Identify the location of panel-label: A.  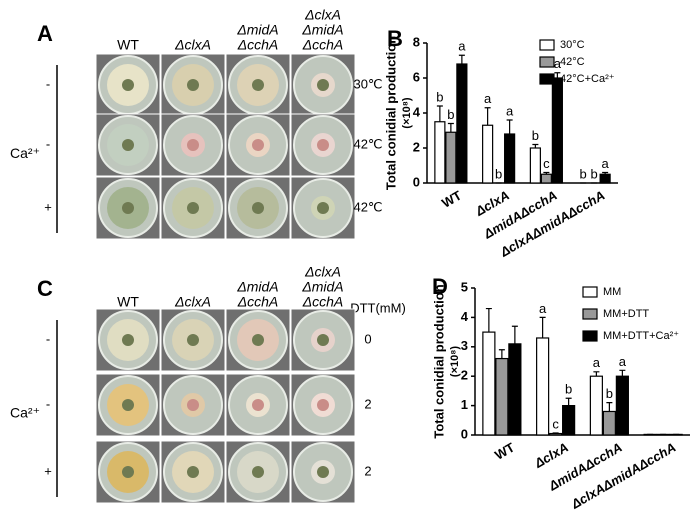
(45, 33).